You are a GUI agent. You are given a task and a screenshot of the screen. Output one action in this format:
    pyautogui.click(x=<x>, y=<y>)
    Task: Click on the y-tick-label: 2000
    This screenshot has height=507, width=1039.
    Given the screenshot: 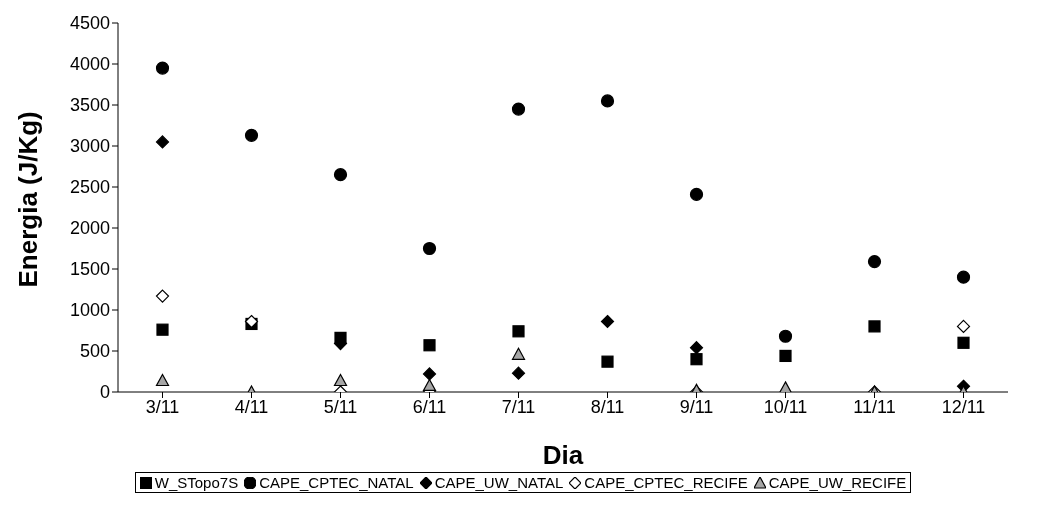 What is the action you would take?
    pyautogui.click(x=89, y=228)
    